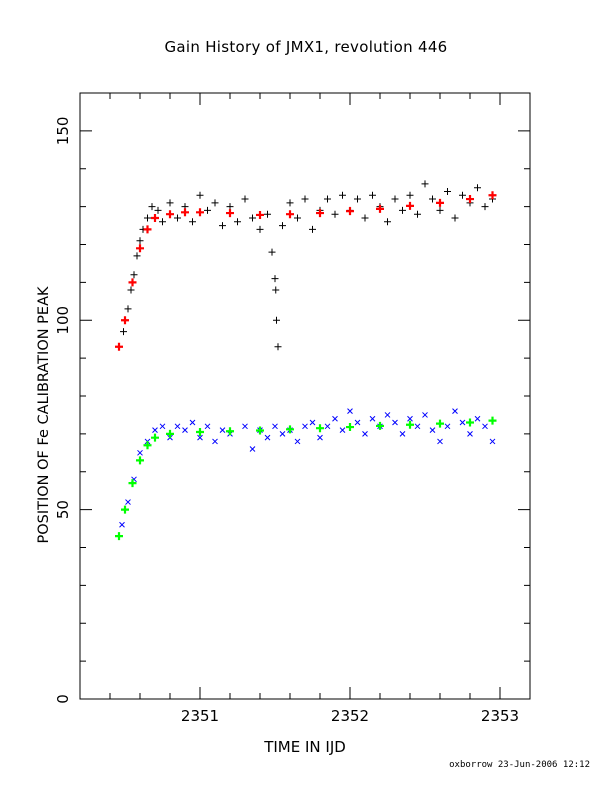 Image resolution: width=612 pixels, height=792 pixels. I want to click on credit-stamp: oxborrow 23-Jun-2006 12:12, so click(519, 765).